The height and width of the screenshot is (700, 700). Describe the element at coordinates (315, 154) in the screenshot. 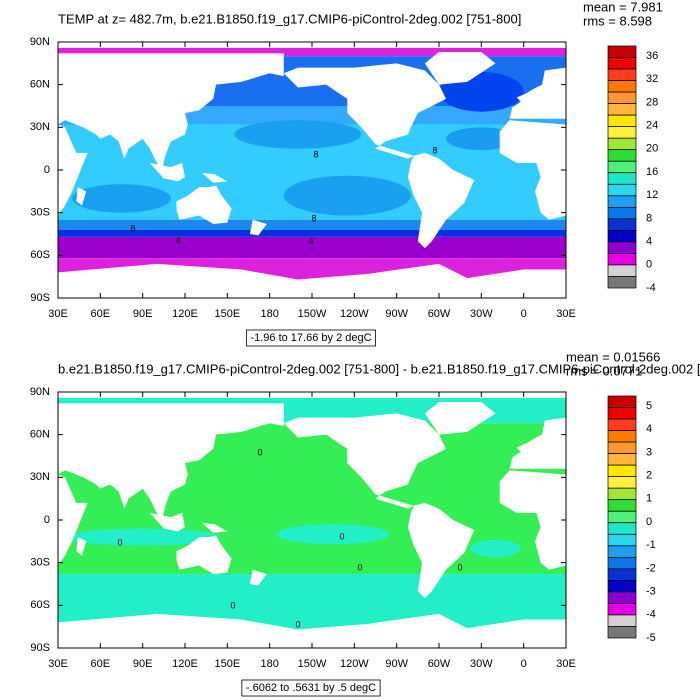

I see `contour-label: 8` at that location.